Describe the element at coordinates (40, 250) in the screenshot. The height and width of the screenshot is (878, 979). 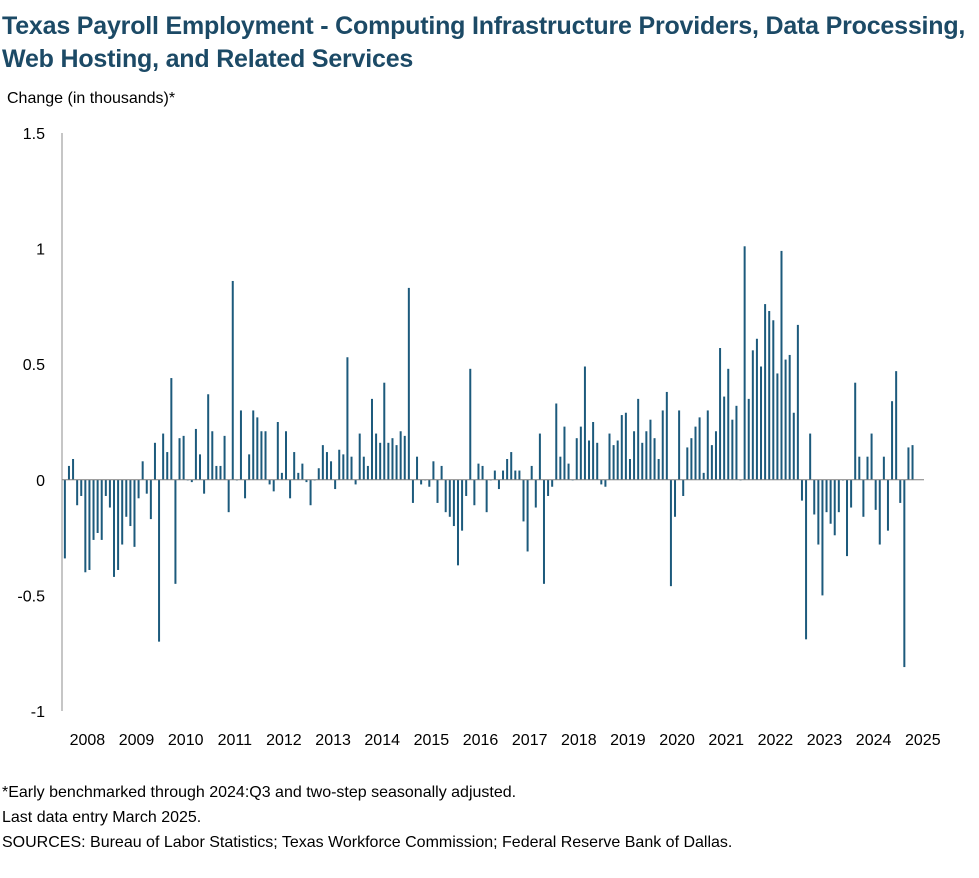
I see `y-tick-label: 1` at that location.